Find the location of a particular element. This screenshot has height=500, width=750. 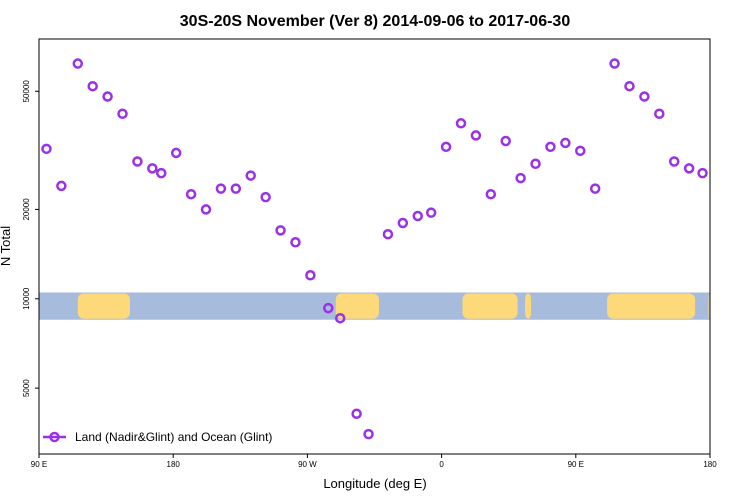

legend-marker is located at coordinates (54, 437).